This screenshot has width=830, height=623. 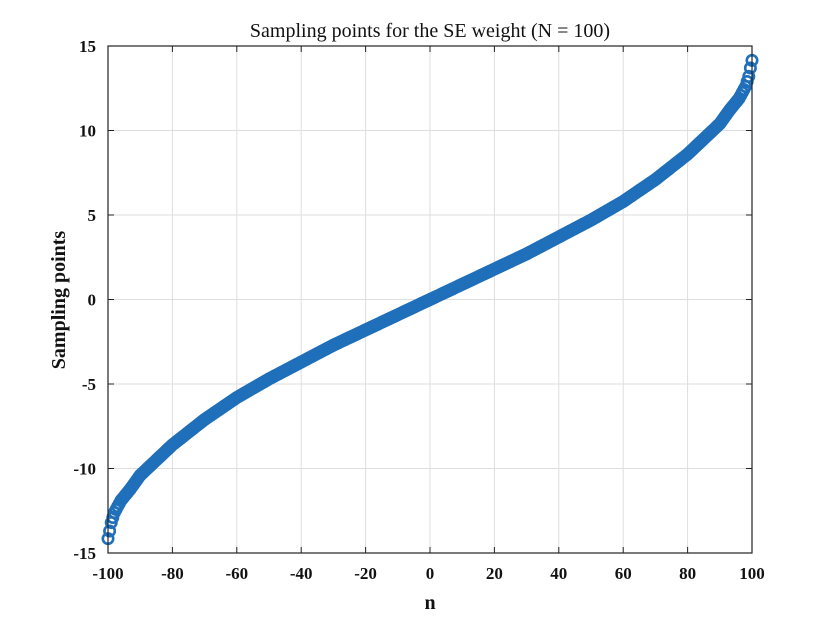 What do you see at coordinates (59, 300) in the screenshot?
I see `y-axis-label: Sampling points` at bounding box center [59, 300].